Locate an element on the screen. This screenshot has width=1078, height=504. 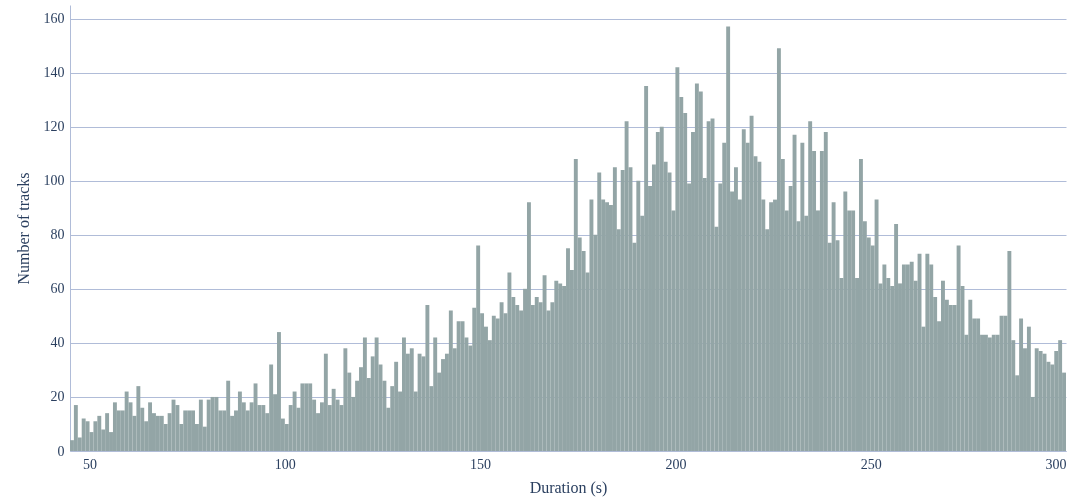
x-tick-label: 50 is located at coordinates (90, 464).